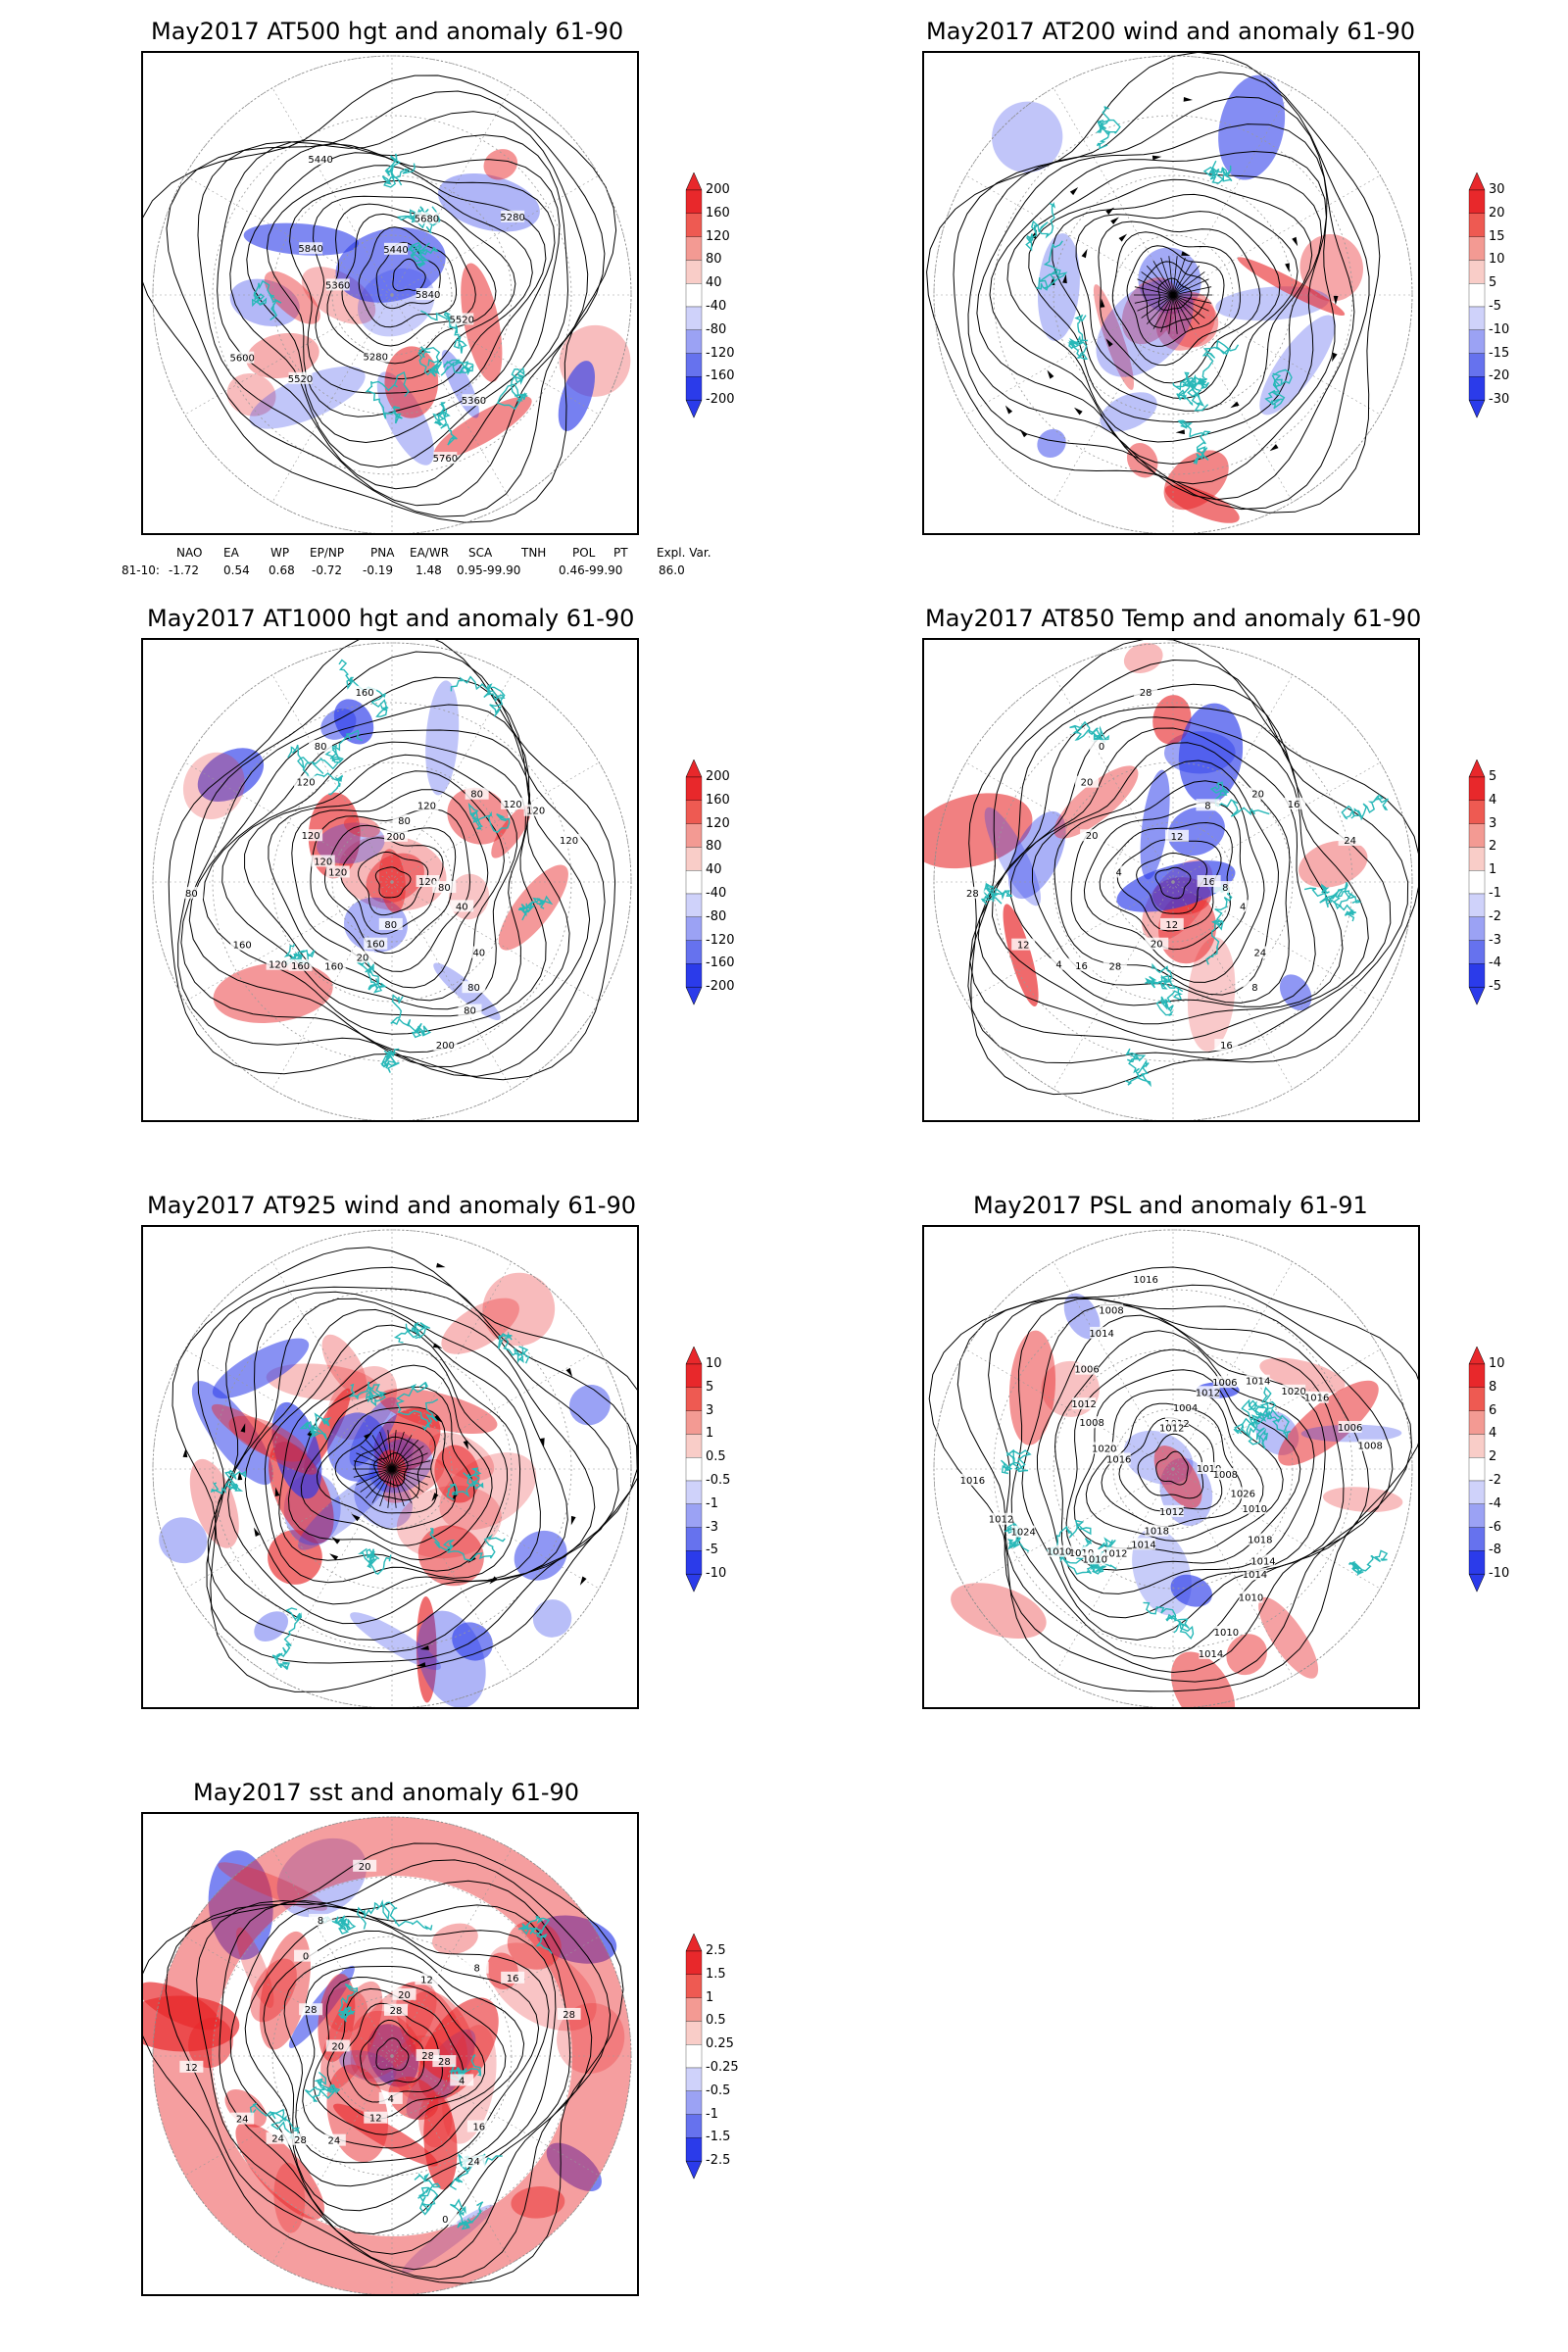  Describe the element at coordinates (386, 1792) in the screenshot. I see `panel-title-sst: May2017 sst and anomaly 61-90` at that location.